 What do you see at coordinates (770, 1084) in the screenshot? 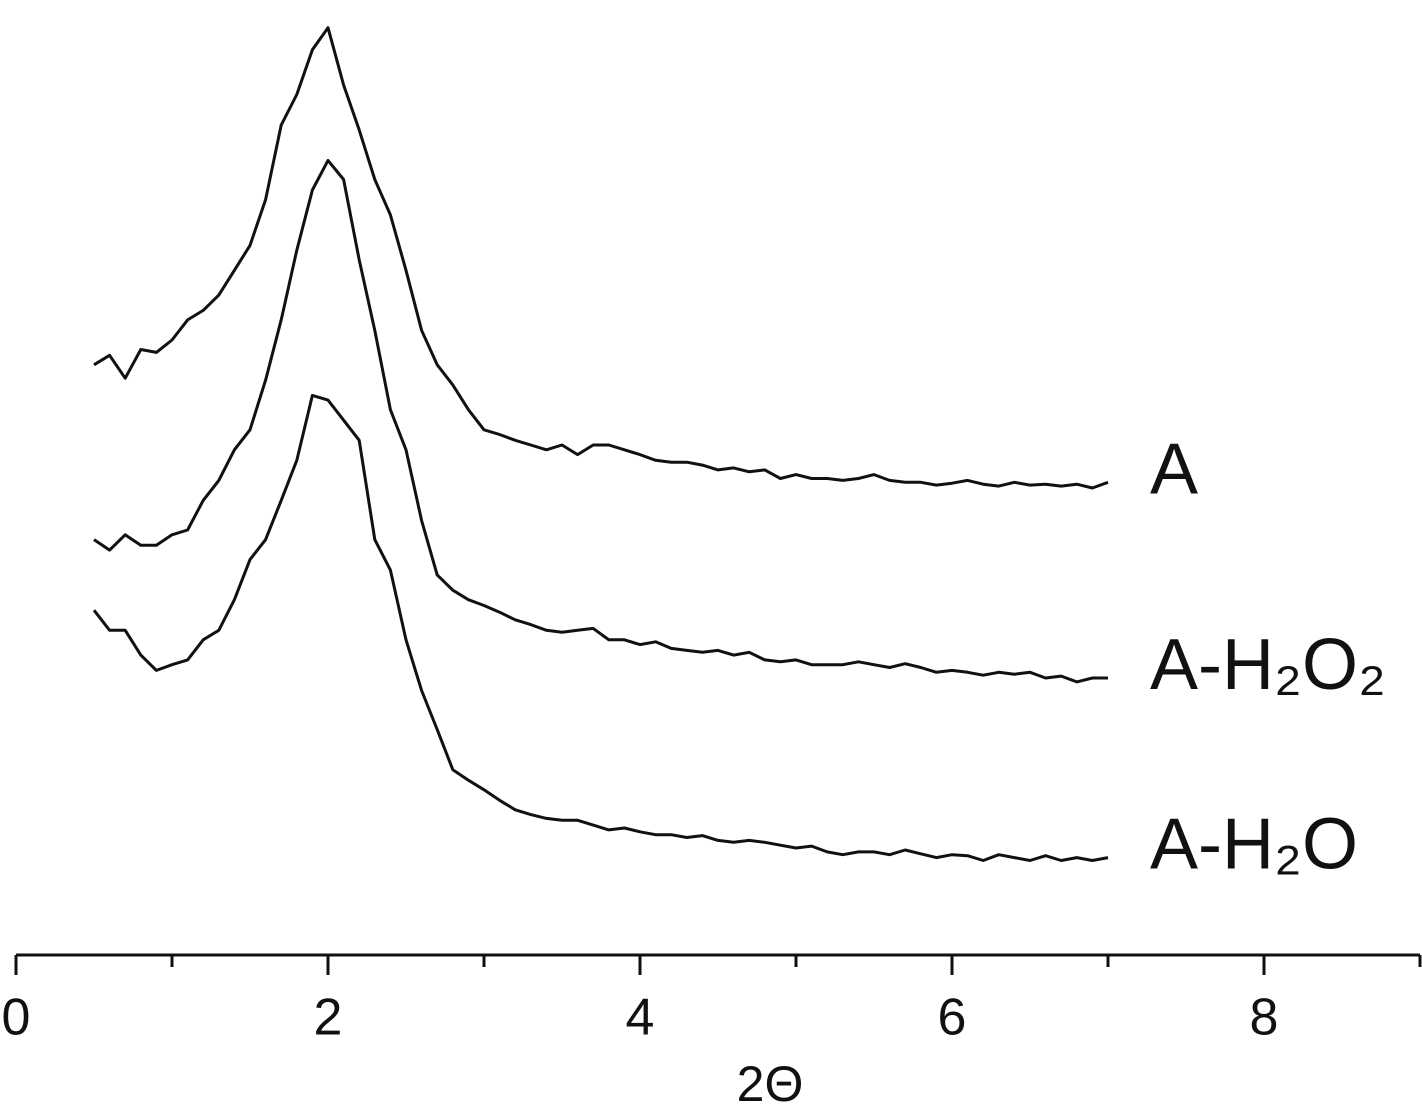
I see `x-axis-label: 2Θ` at bounding box center [770, 1084].